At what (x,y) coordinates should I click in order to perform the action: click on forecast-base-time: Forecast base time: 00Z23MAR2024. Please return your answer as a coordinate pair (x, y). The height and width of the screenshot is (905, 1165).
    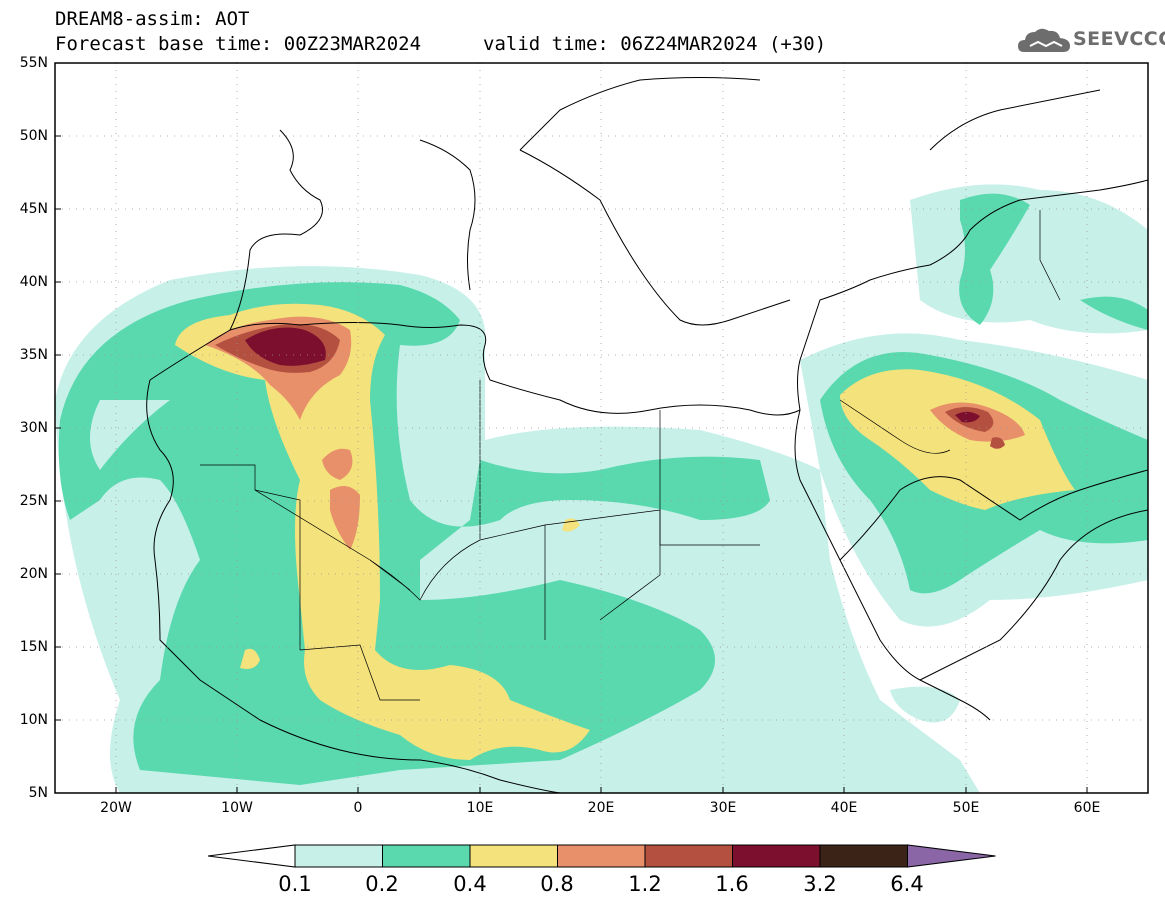
    Looking at the image, I should click on (238, 44).